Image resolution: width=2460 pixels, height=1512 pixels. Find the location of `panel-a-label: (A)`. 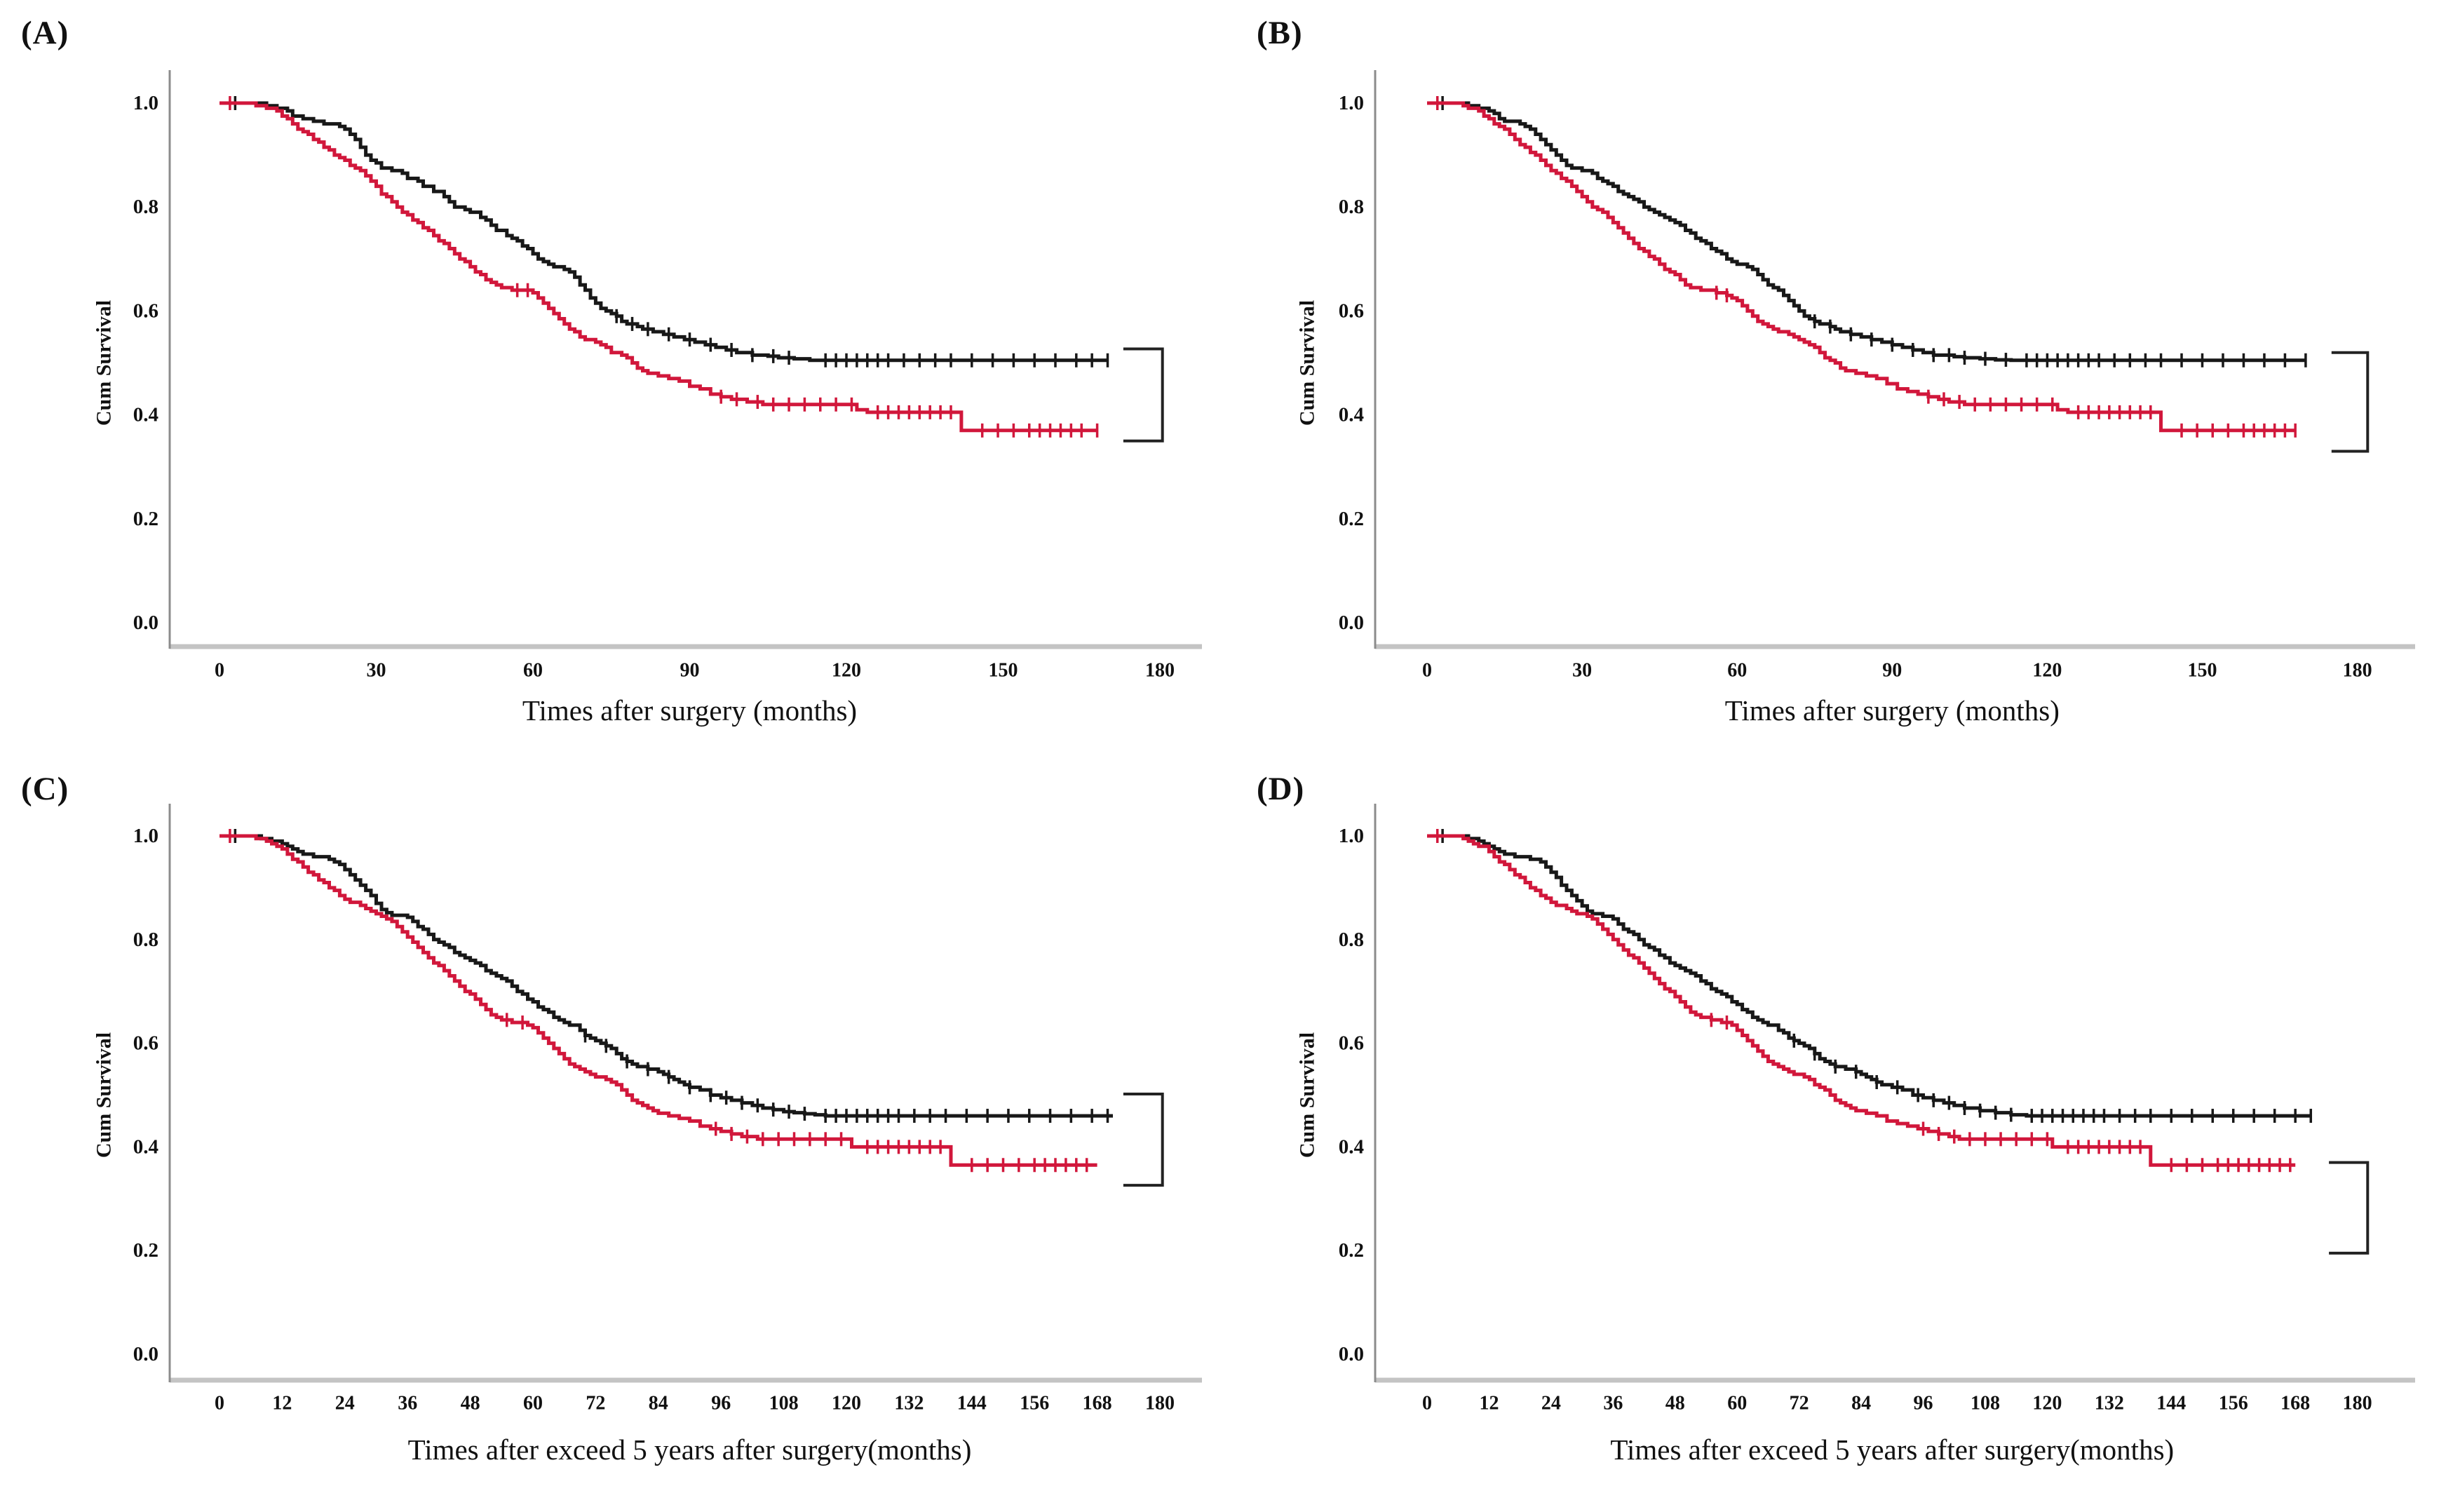

panel-a-label: (A) is located at coordinates (45, 33).